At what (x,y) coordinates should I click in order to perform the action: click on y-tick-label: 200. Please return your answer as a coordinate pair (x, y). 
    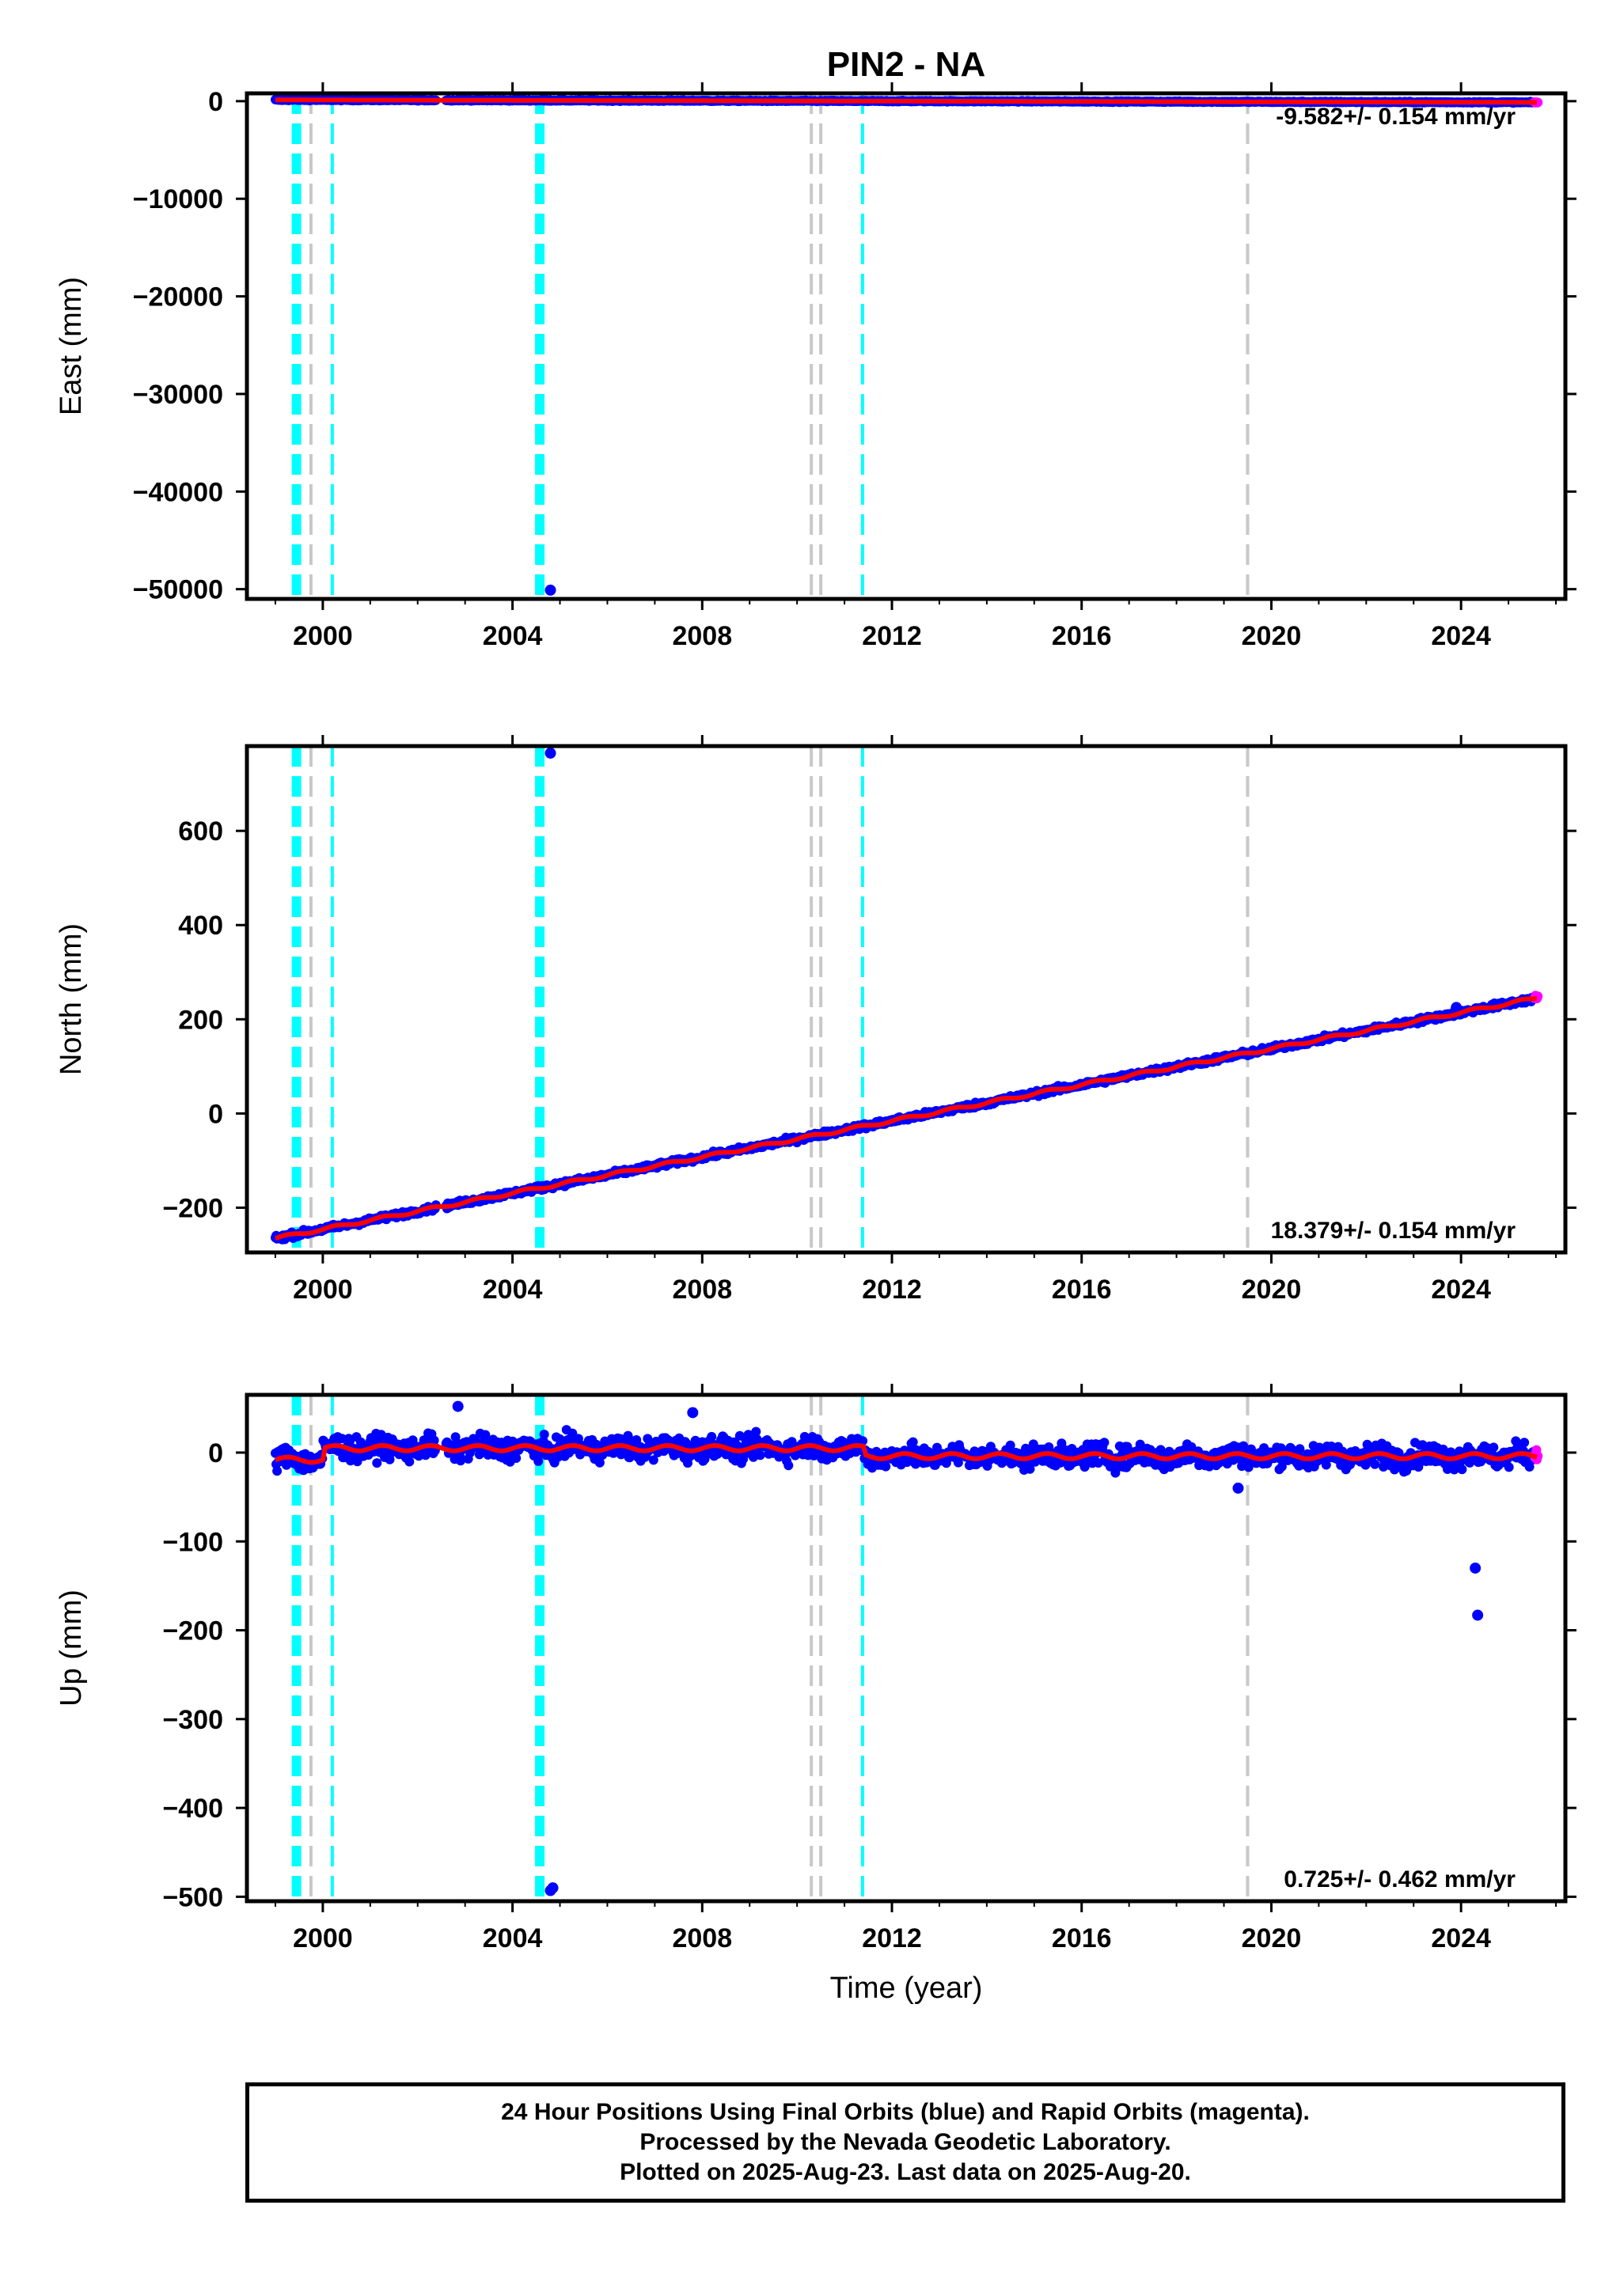
    Looking at the image, I should click on (200, 1020).